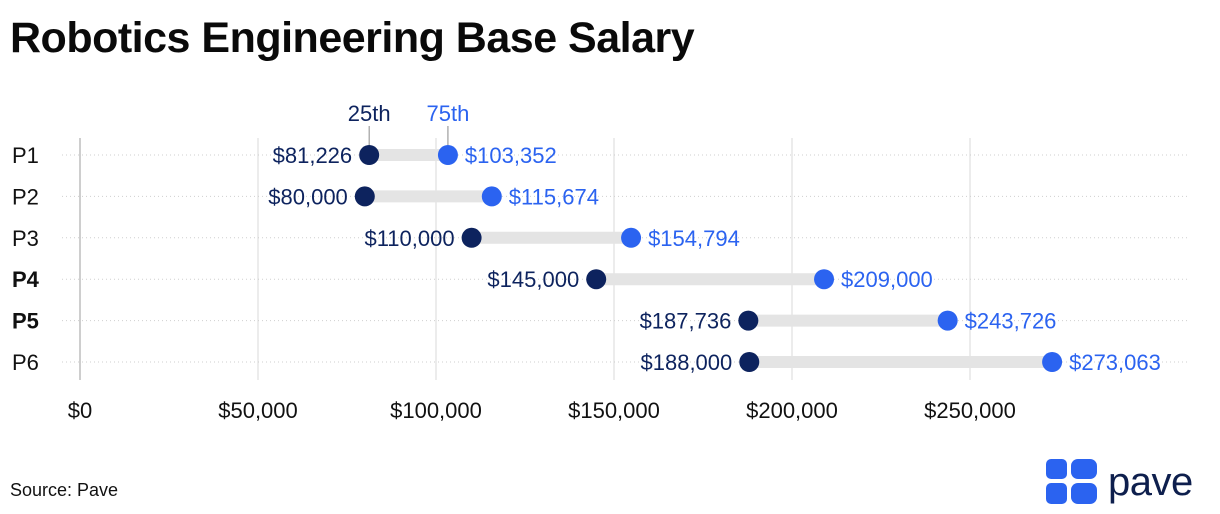 Image resolution: width=1220 pixels, height=514 pixels. Describe the element at coordinates (511, 155) in the screenshot. I see `p75-value-label: $103,352` at that location.